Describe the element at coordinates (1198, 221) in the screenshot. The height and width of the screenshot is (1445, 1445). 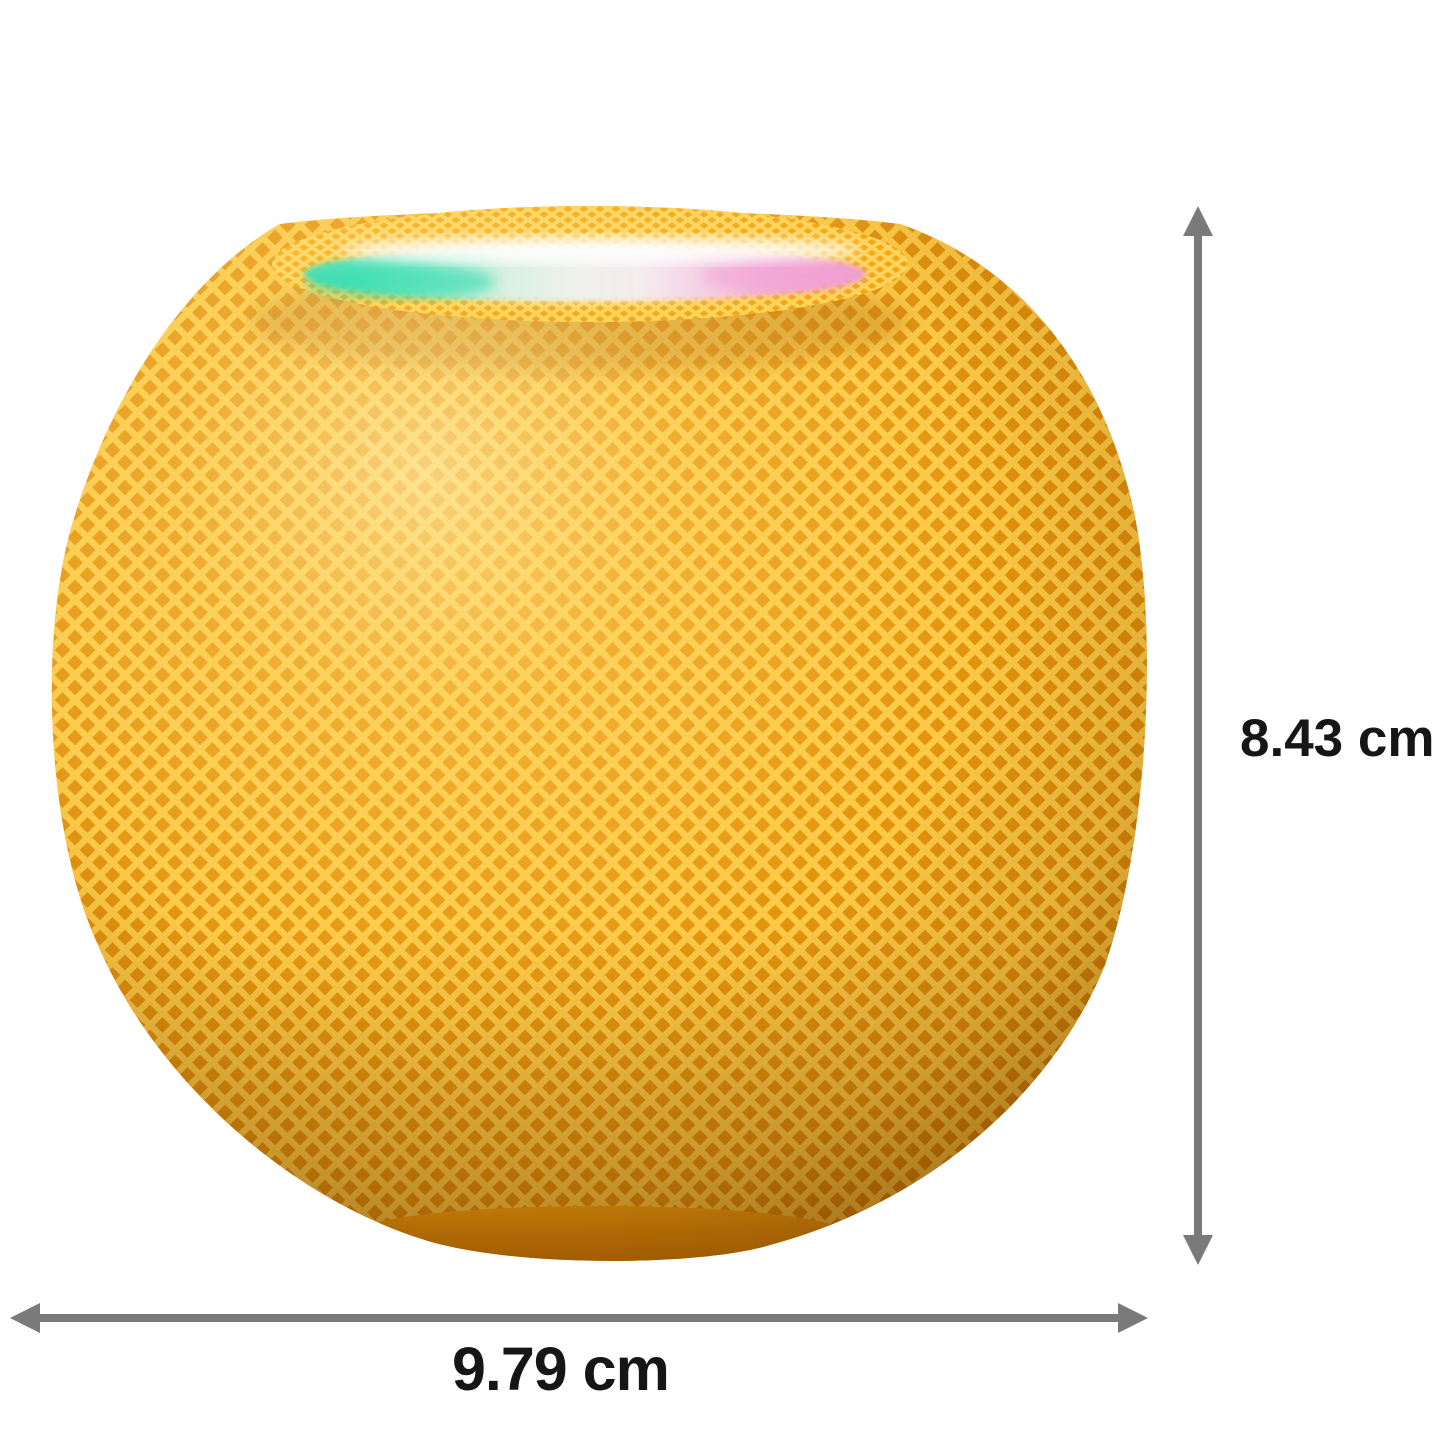
I see `arrow-up-icon` at that location.